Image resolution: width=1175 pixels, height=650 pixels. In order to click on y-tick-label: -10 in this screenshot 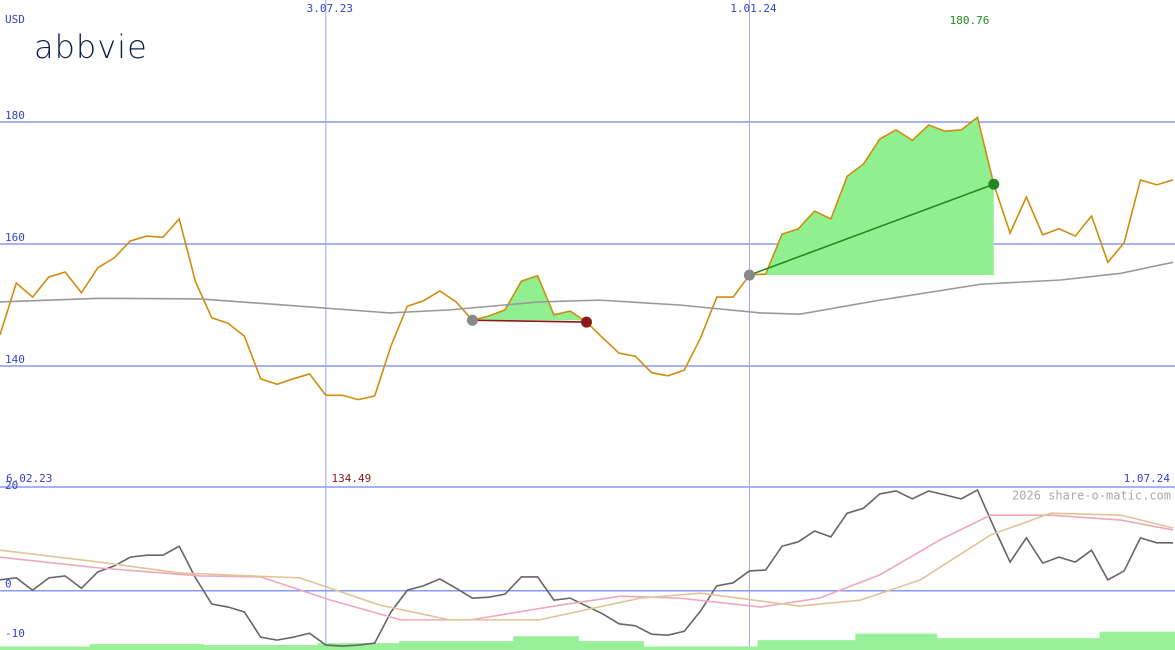, I will do `click(15, 633)`.